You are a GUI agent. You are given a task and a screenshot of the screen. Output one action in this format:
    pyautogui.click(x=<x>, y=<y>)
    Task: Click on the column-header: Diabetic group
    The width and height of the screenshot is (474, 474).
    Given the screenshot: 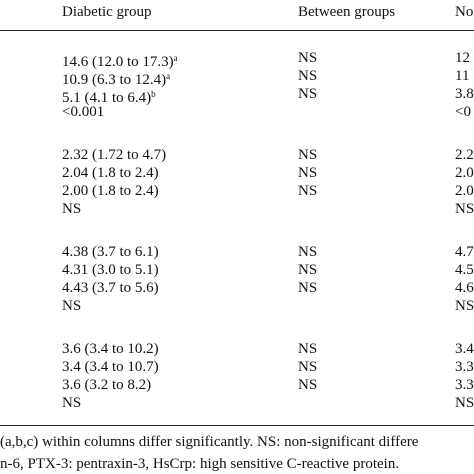 What is the action you would take?
    pyautogui.click(x=107, y=12)
    